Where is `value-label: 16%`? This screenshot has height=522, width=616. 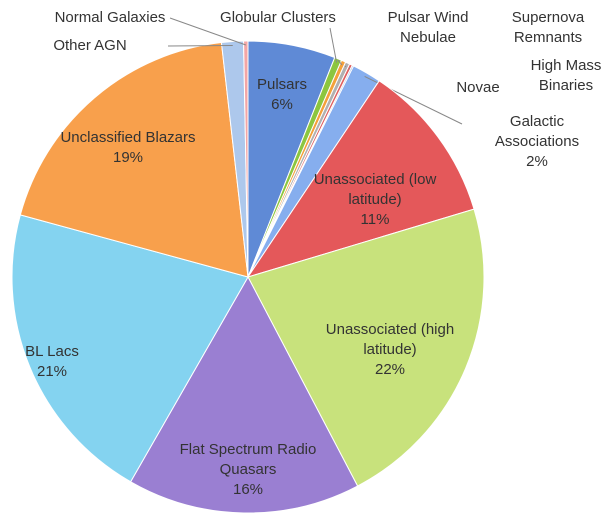 value-label: 16% is located at coordinates (248, 489).